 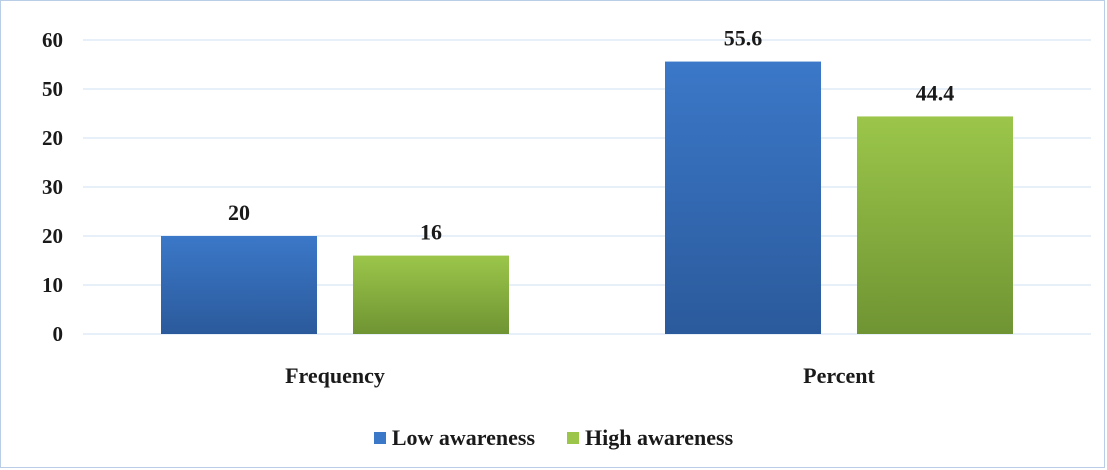 What do you see at coordinates (573, 438) in the screenshot?
I see `legend-swatch-high-awareness` at bounding box center [573, 438].